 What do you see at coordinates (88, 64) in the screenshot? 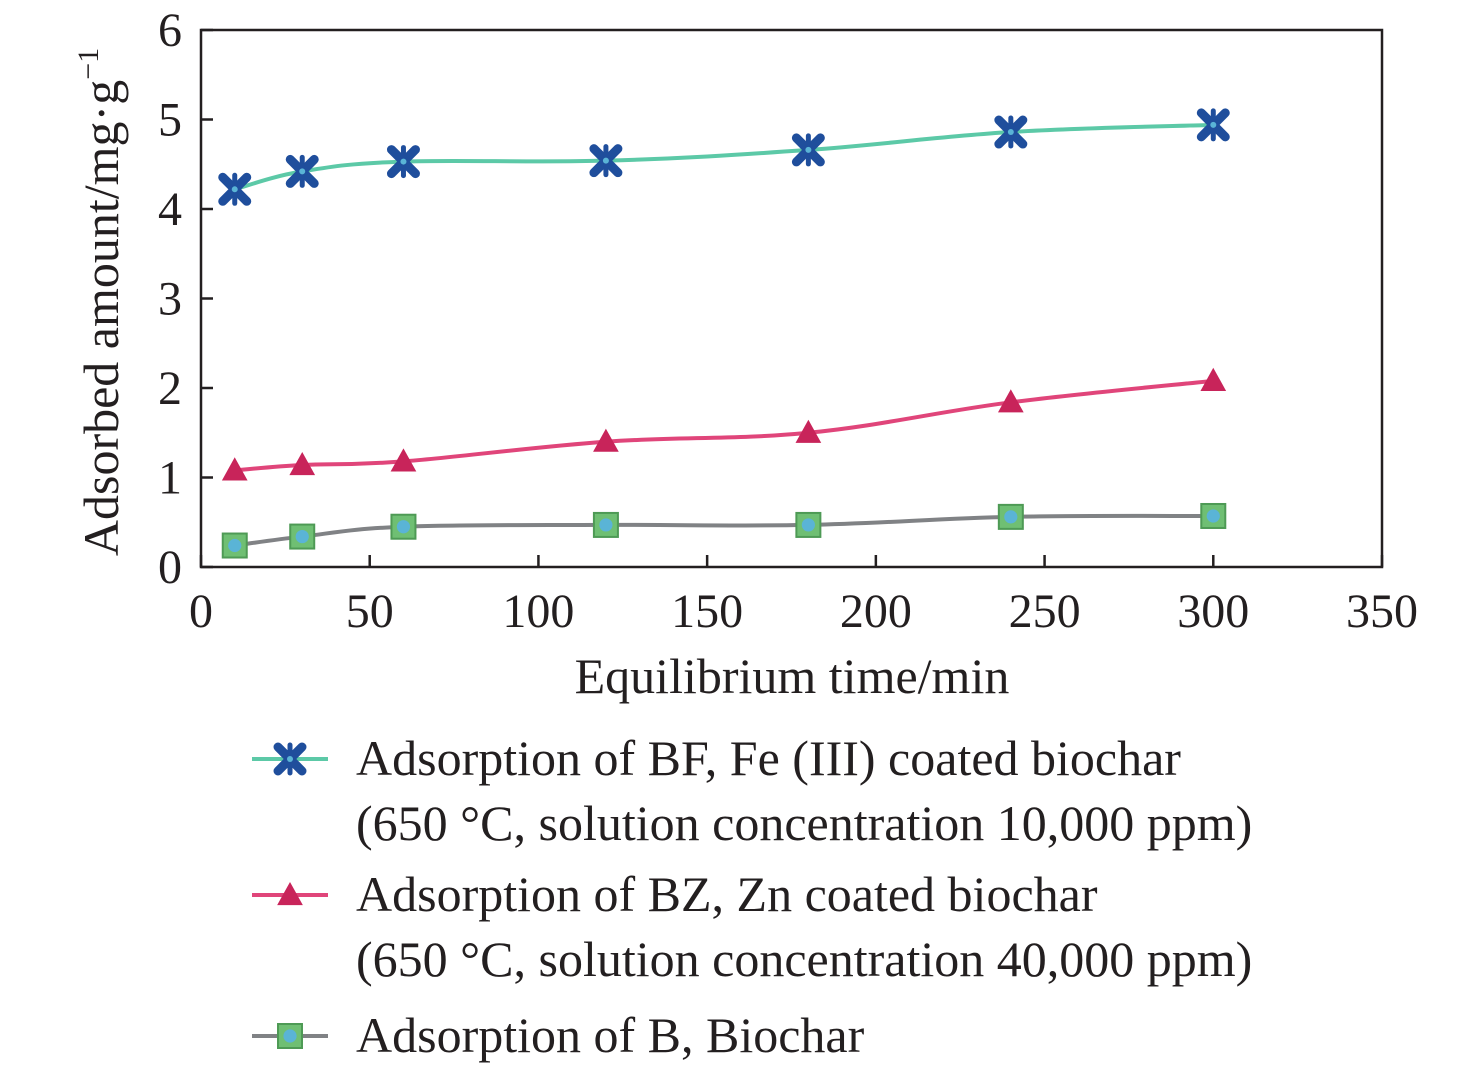
I see `y-axis-title-superscript: −1` at bounding box center [88, 64].